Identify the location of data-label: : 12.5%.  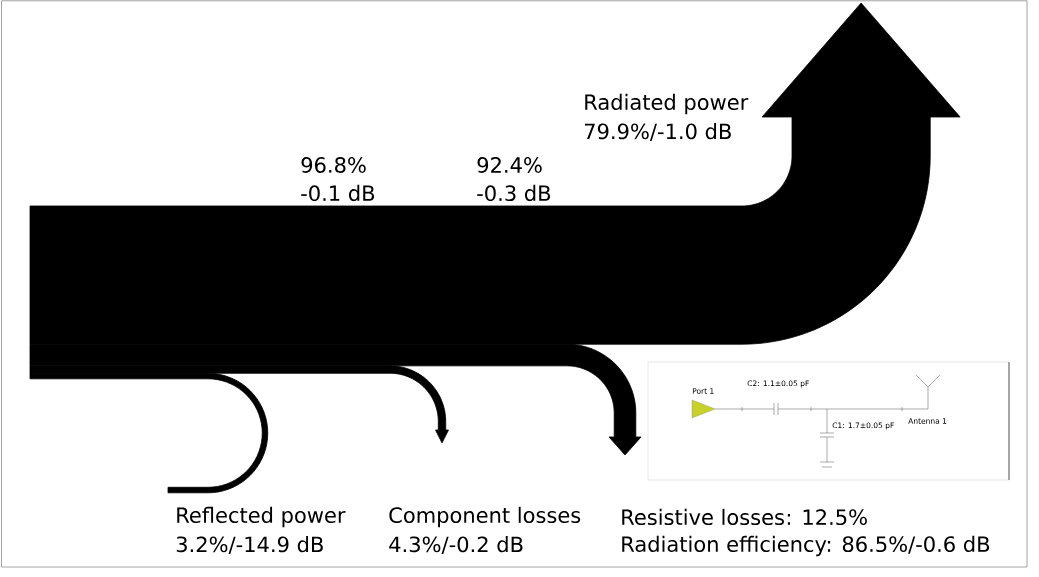
(827, 517).